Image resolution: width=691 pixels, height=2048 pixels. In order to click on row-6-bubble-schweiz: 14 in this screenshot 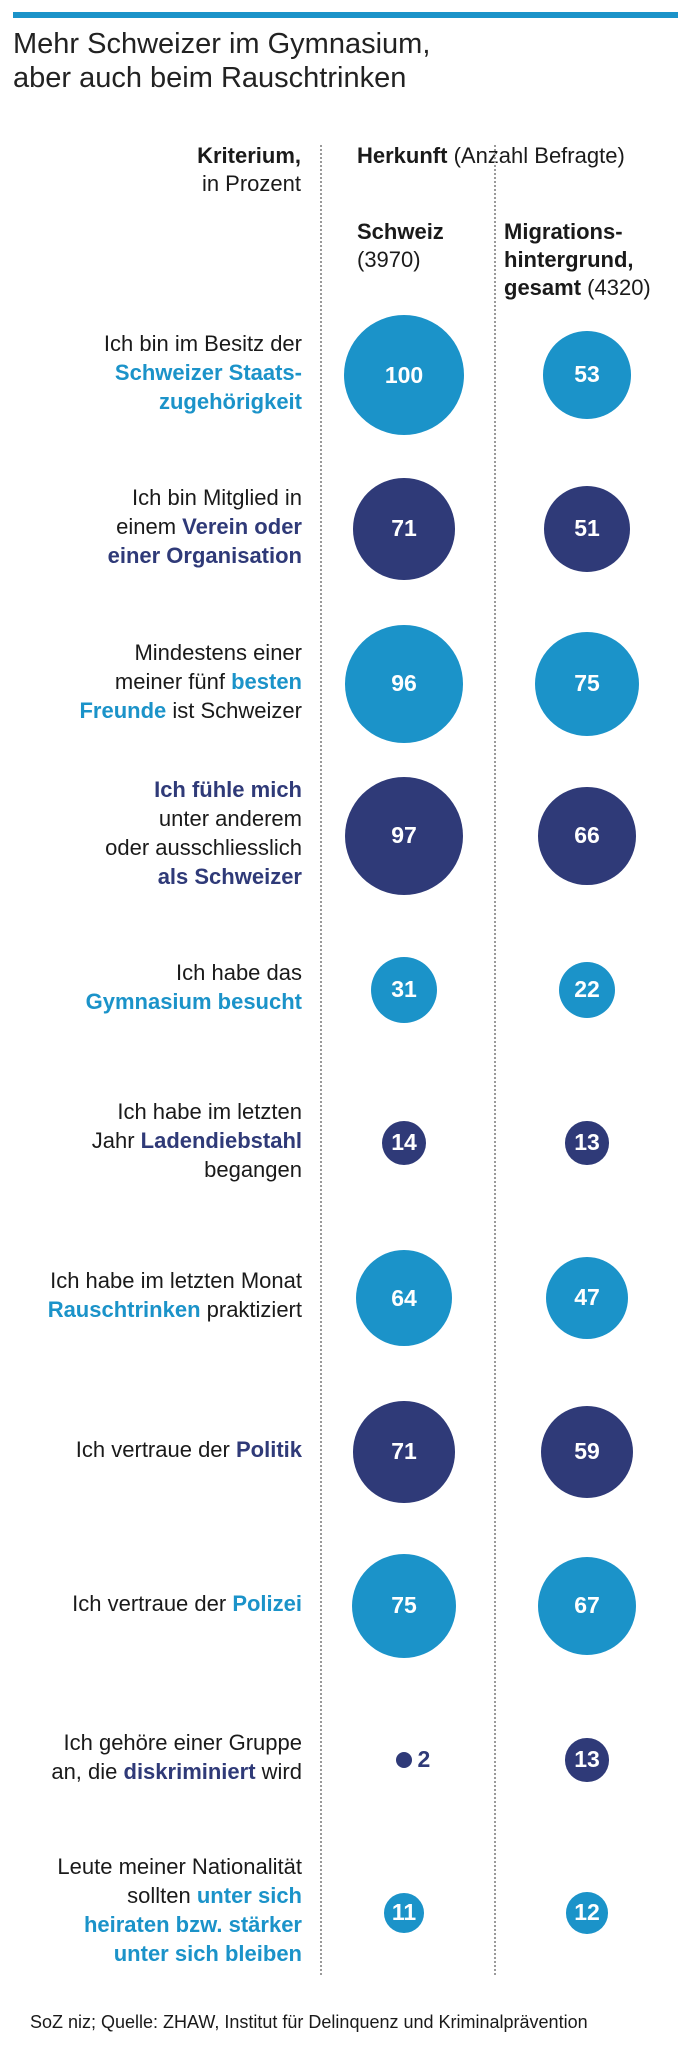, I will do `click(404, 1143)`.